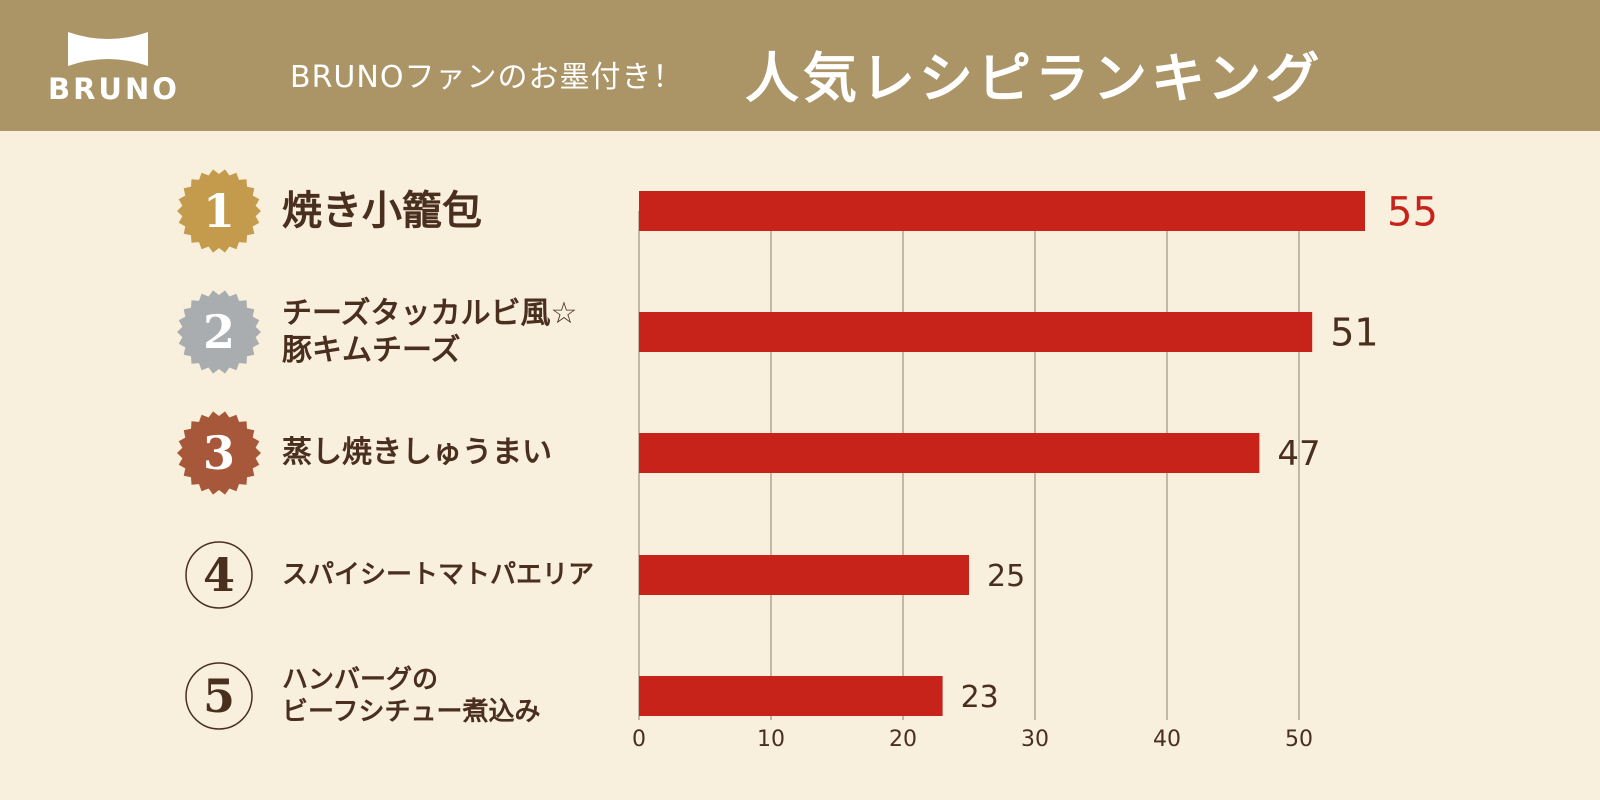  What do you see at coordinates (1035, 739) in the screenshot?
I see `x-tick-label-30: 30` at bounding box center [1035, 739].